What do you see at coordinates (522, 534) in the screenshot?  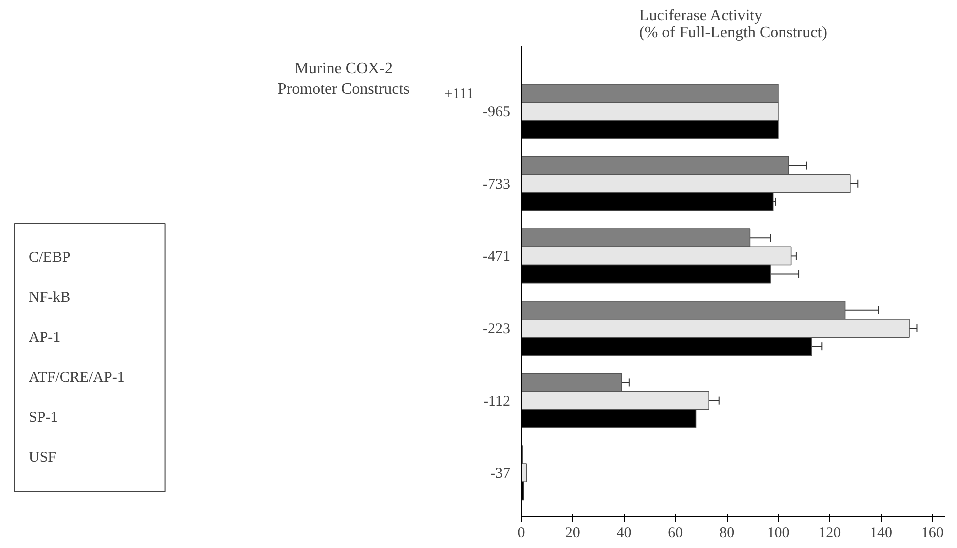 I see `x-tick-label: 0` at bounding box center [522, 534].